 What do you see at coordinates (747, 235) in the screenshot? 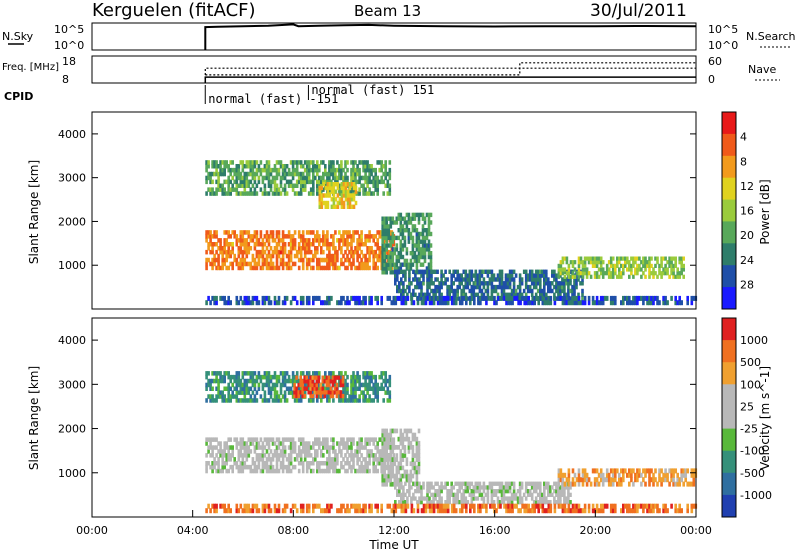
I see `colorbar-tick-label: 20` at bounding box center [747, 235].